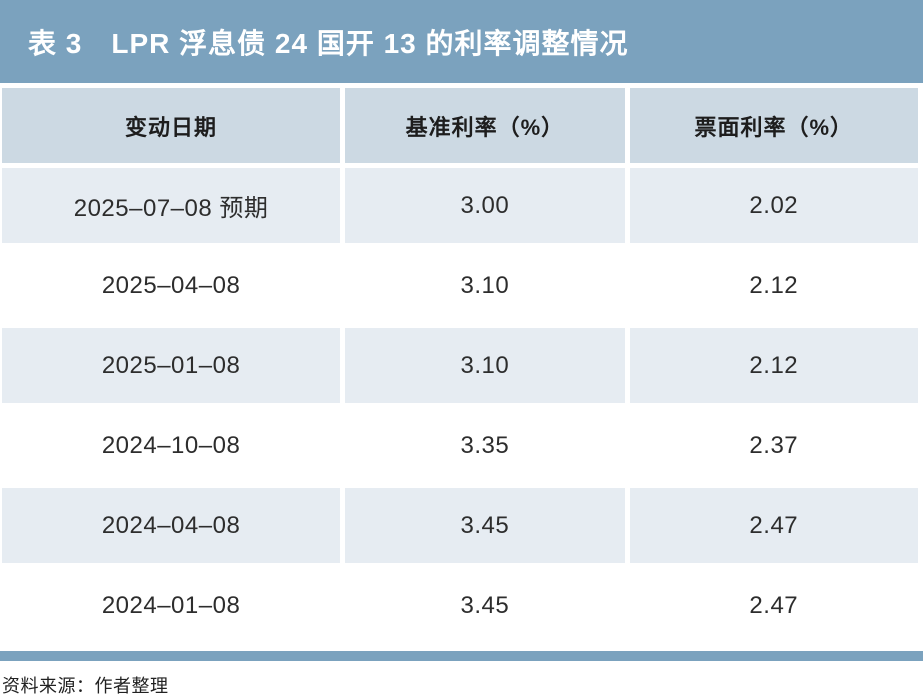 The width and height of the screenshot is (923, 699). Describe the element at coordinates (773, 125) in the screenshot. I see `column-header-coupon-rate: 票面利率（%）` at that location.